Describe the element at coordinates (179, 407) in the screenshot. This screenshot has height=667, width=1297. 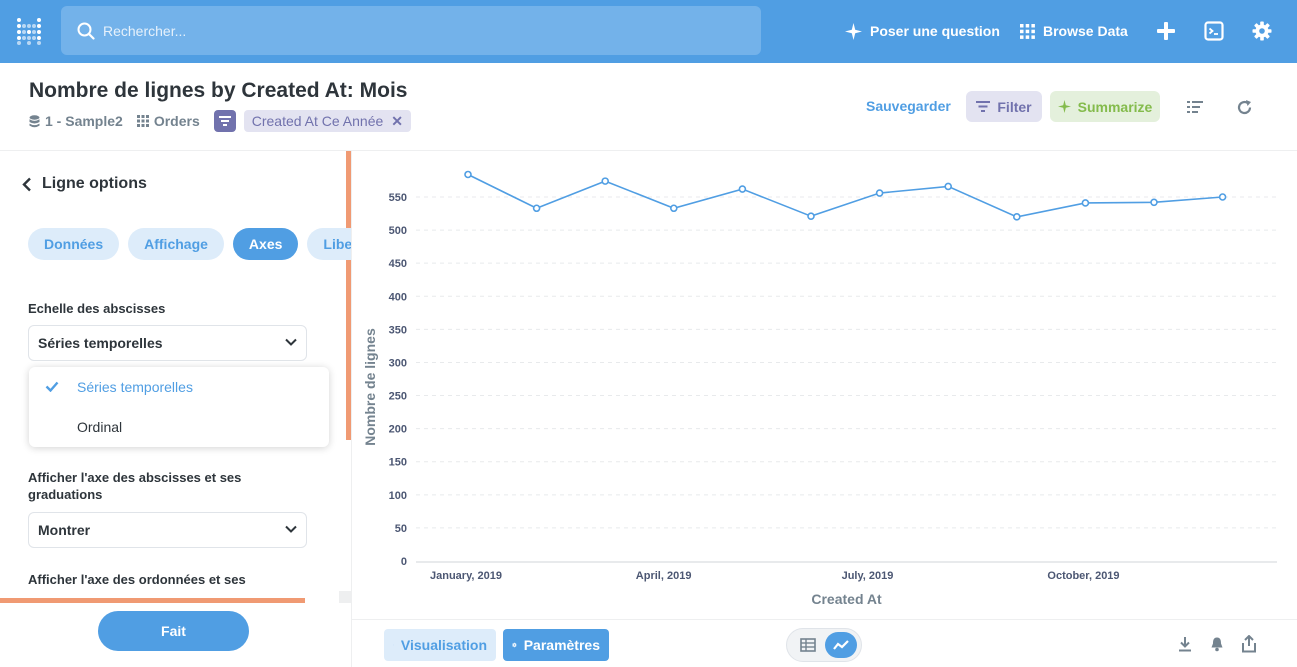
I see `x-scale-dropdown: Séries temporelles Ordinal` at that location.